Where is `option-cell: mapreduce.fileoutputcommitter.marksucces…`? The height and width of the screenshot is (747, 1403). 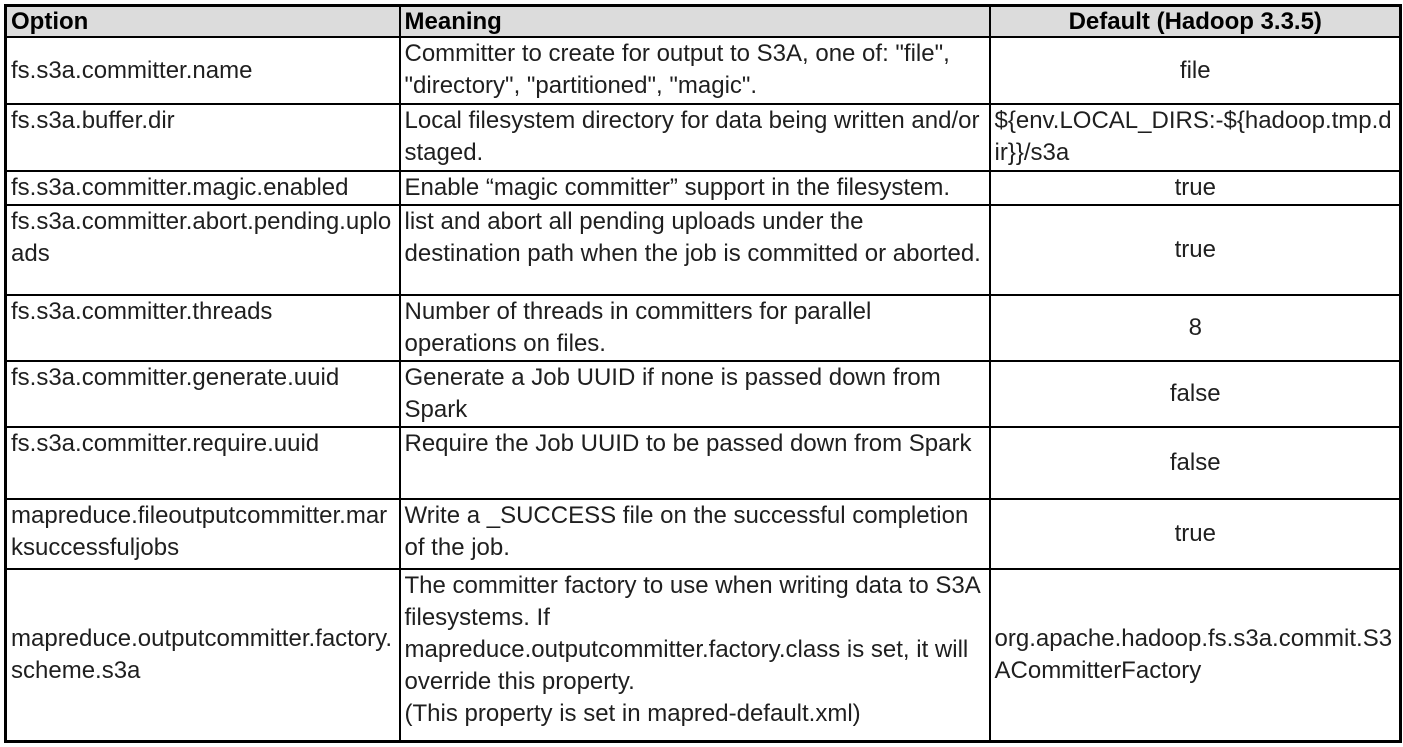
option-cell: mapreduce.fileoutputcommitter.marksucces… is located at coordinates (202, 534).